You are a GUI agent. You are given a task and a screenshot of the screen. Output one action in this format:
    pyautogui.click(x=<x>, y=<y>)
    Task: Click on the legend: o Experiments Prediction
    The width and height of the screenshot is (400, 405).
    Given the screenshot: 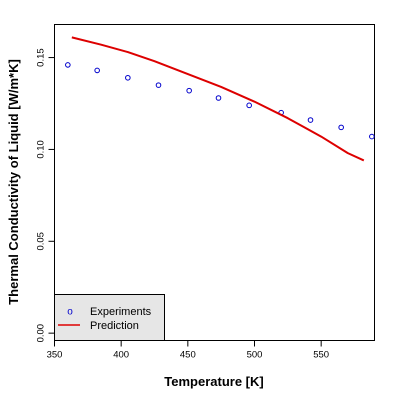 What is the action you would take?
    pyautogui.click(x=109, y=317)
    